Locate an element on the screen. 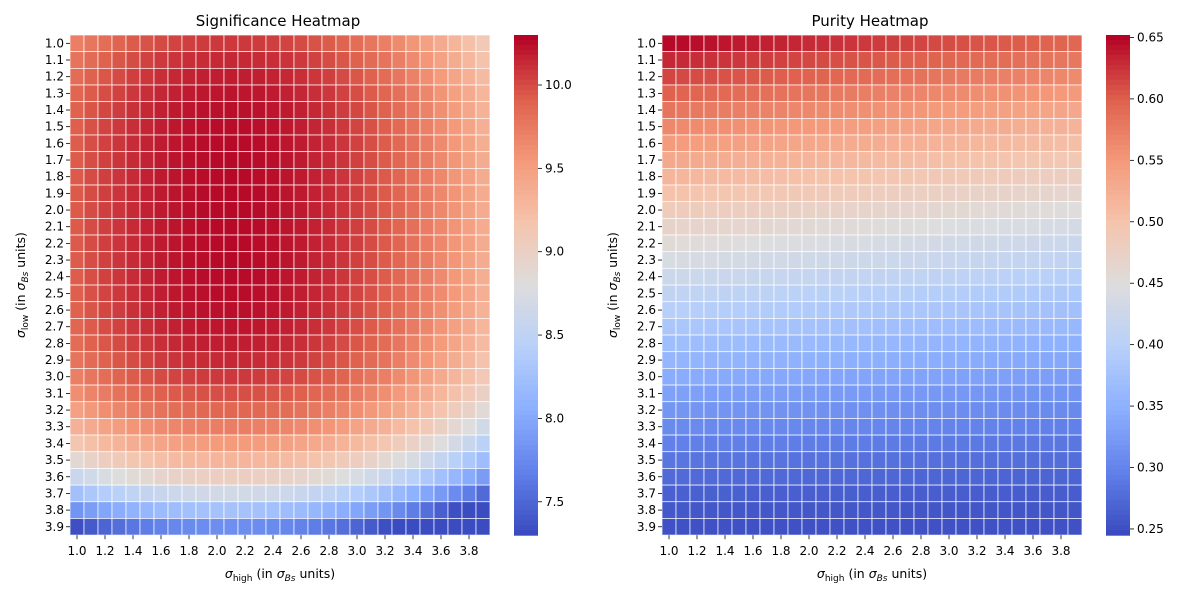  y-tick-label: 1.2 is located at coordinates (646, 77).